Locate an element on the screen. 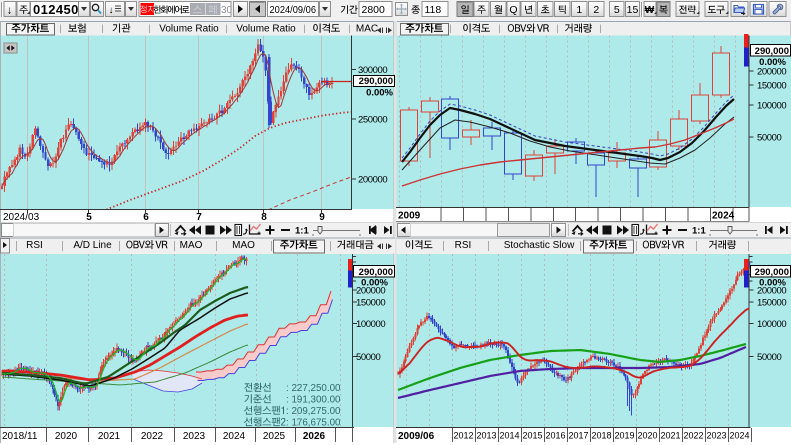  svg-text: 2019 is located at coordinates (624, 436).